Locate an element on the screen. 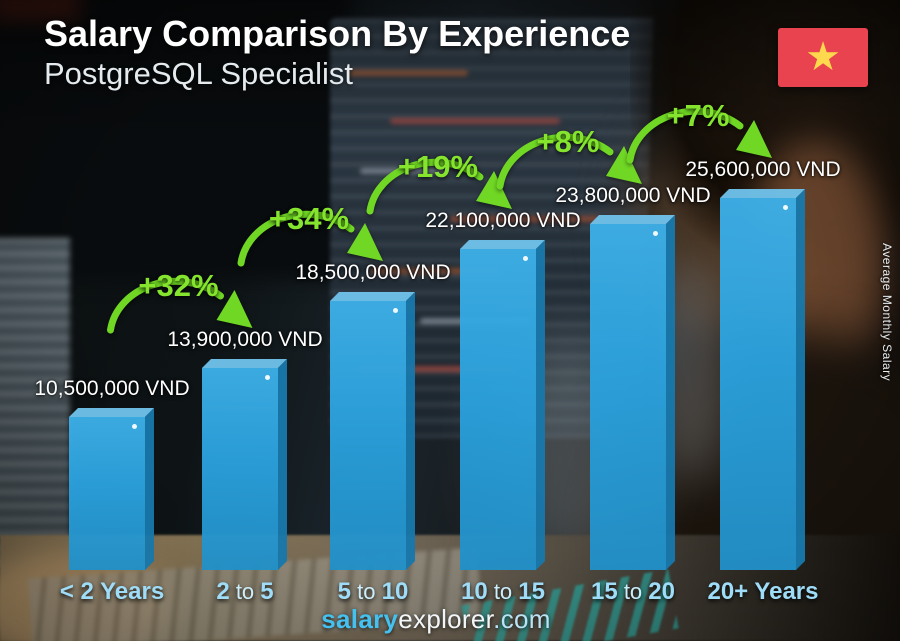 The width and height of the screenshot is (900, 641). flag-star-icon: ★ is located at coordinates (823, 56).